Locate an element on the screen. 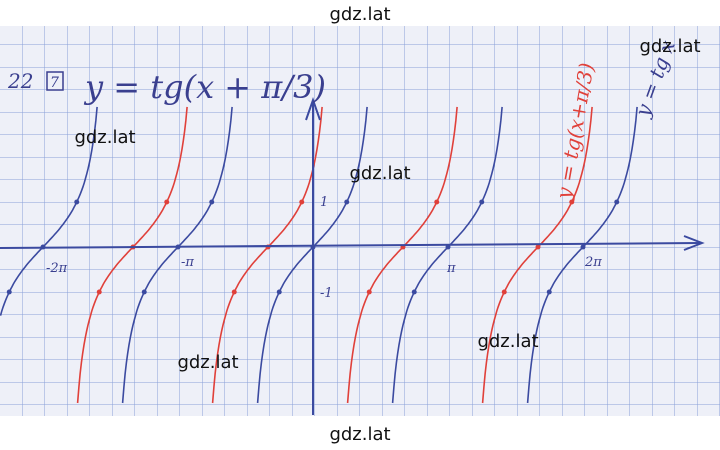  x-arrow is located at coordinates (694, 243).